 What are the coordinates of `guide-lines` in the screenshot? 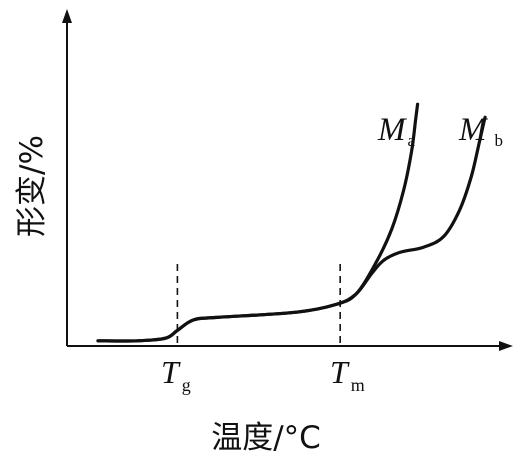 It's located at (258, 305).